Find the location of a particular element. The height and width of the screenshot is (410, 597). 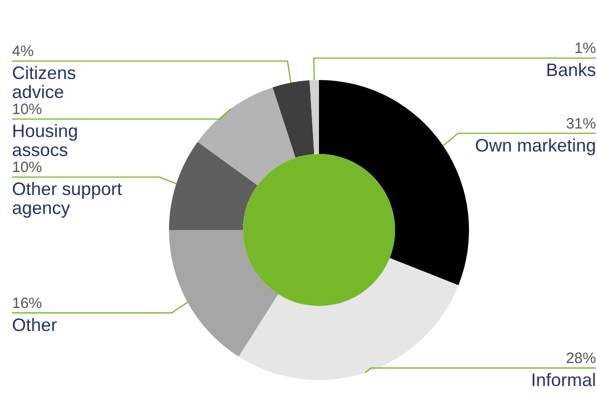

slice-label: Other support agency is located at coordinates (67, 198).